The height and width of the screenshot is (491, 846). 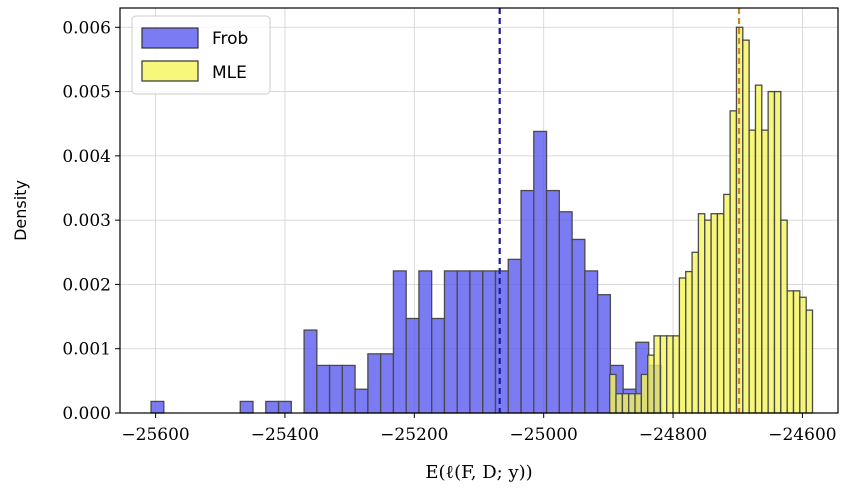 I want to click on legend: Frob MLE, so click(x=201, y=55).